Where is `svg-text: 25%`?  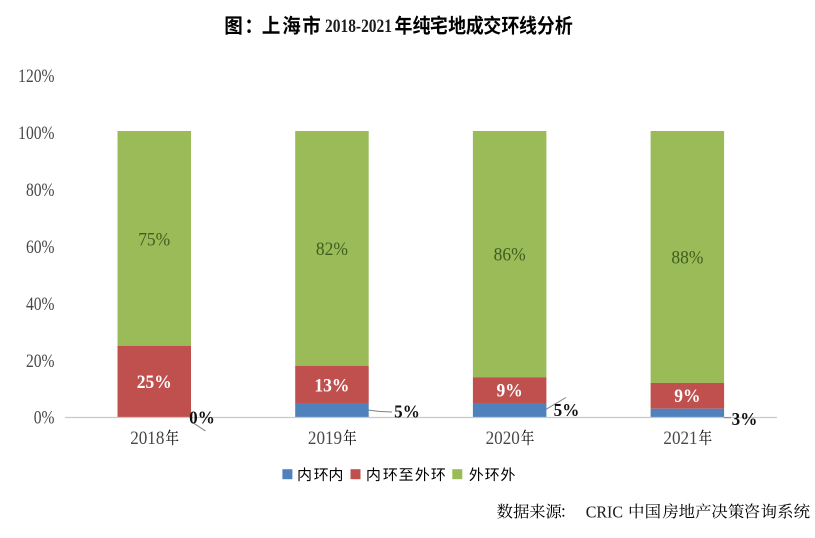
svg-text: 25% is located at coordinates (154, 381).